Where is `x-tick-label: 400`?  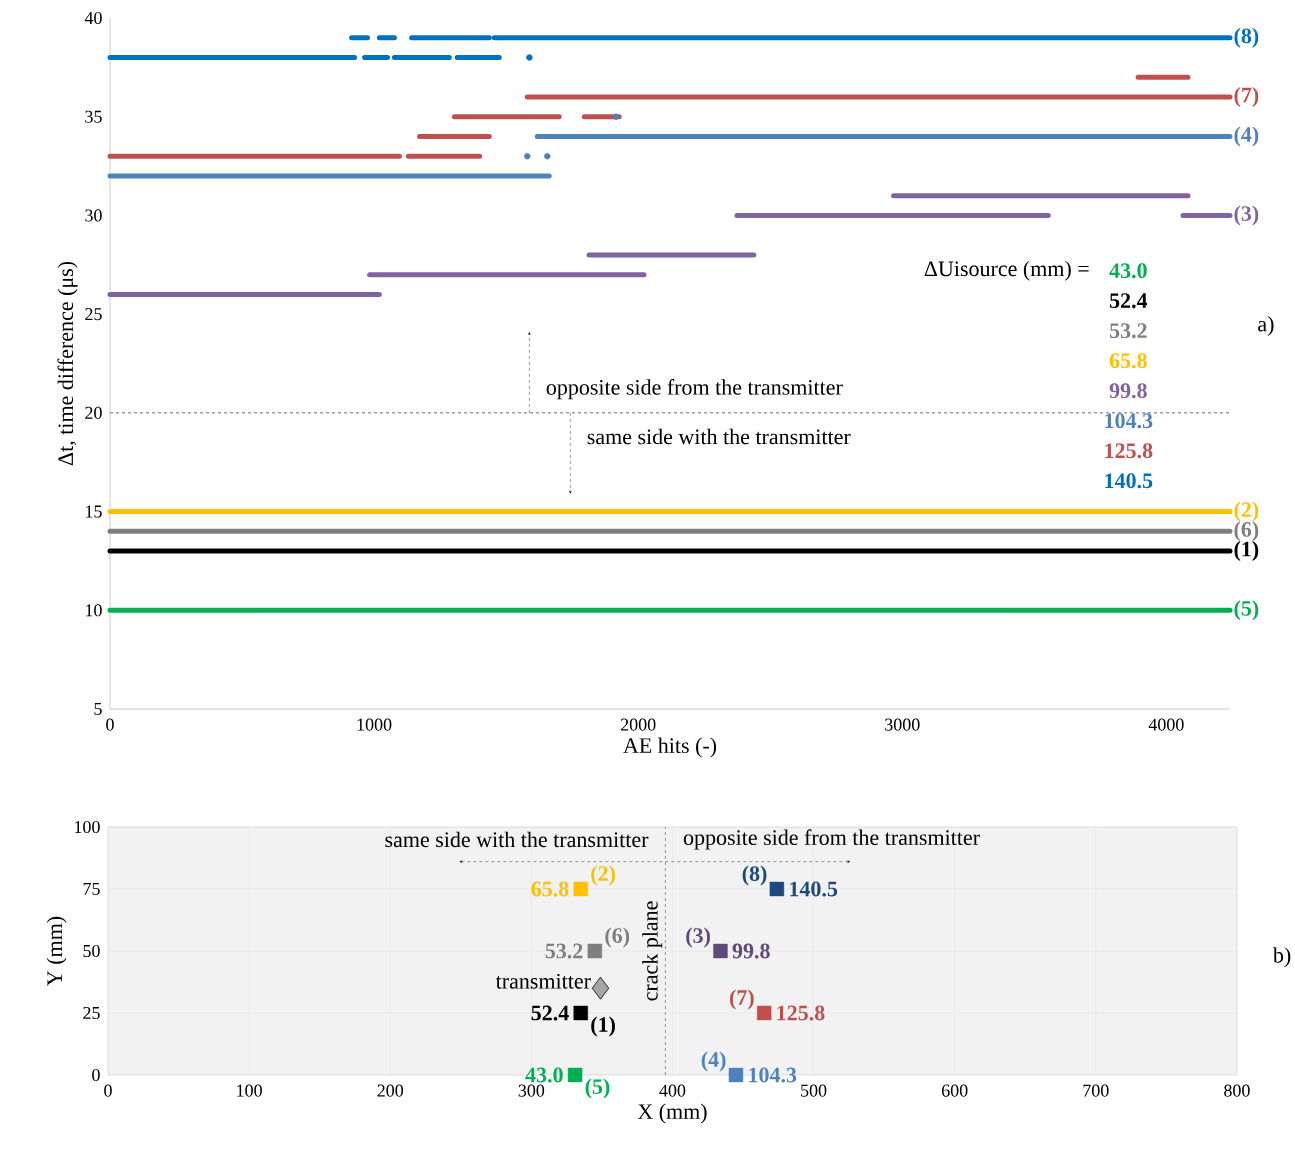
x-tick-label: 400 is located at coordinates (672, 1090).